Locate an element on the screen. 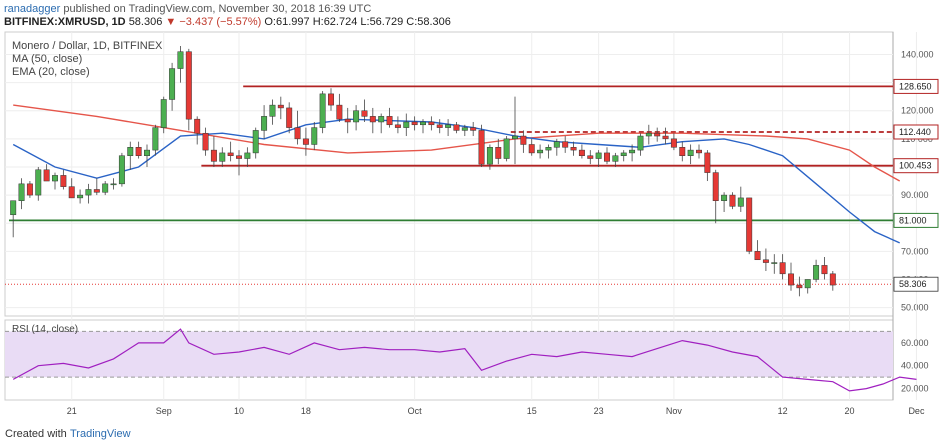 The width and height of the screenshot is (939, 445). x-tick-label: Sep is located at coordinates (164, 411).